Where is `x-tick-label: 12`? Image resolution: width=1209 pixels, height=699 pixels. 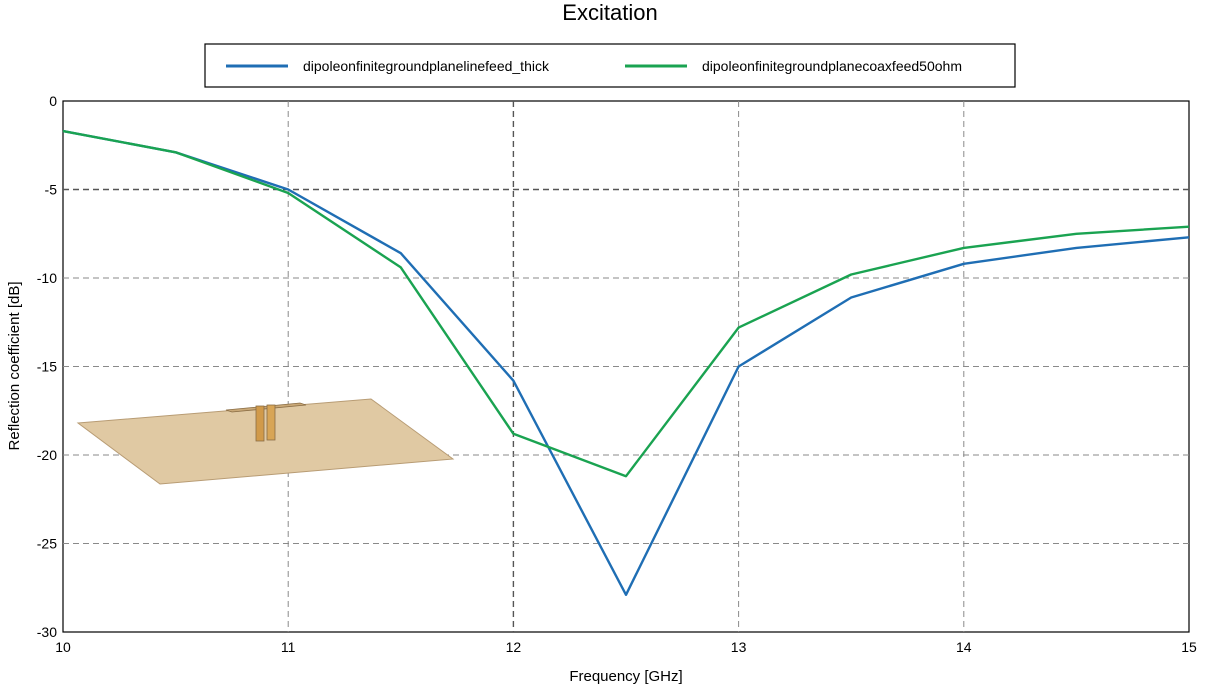 x-tick-label: 12 is located at coordinates (514, 647).